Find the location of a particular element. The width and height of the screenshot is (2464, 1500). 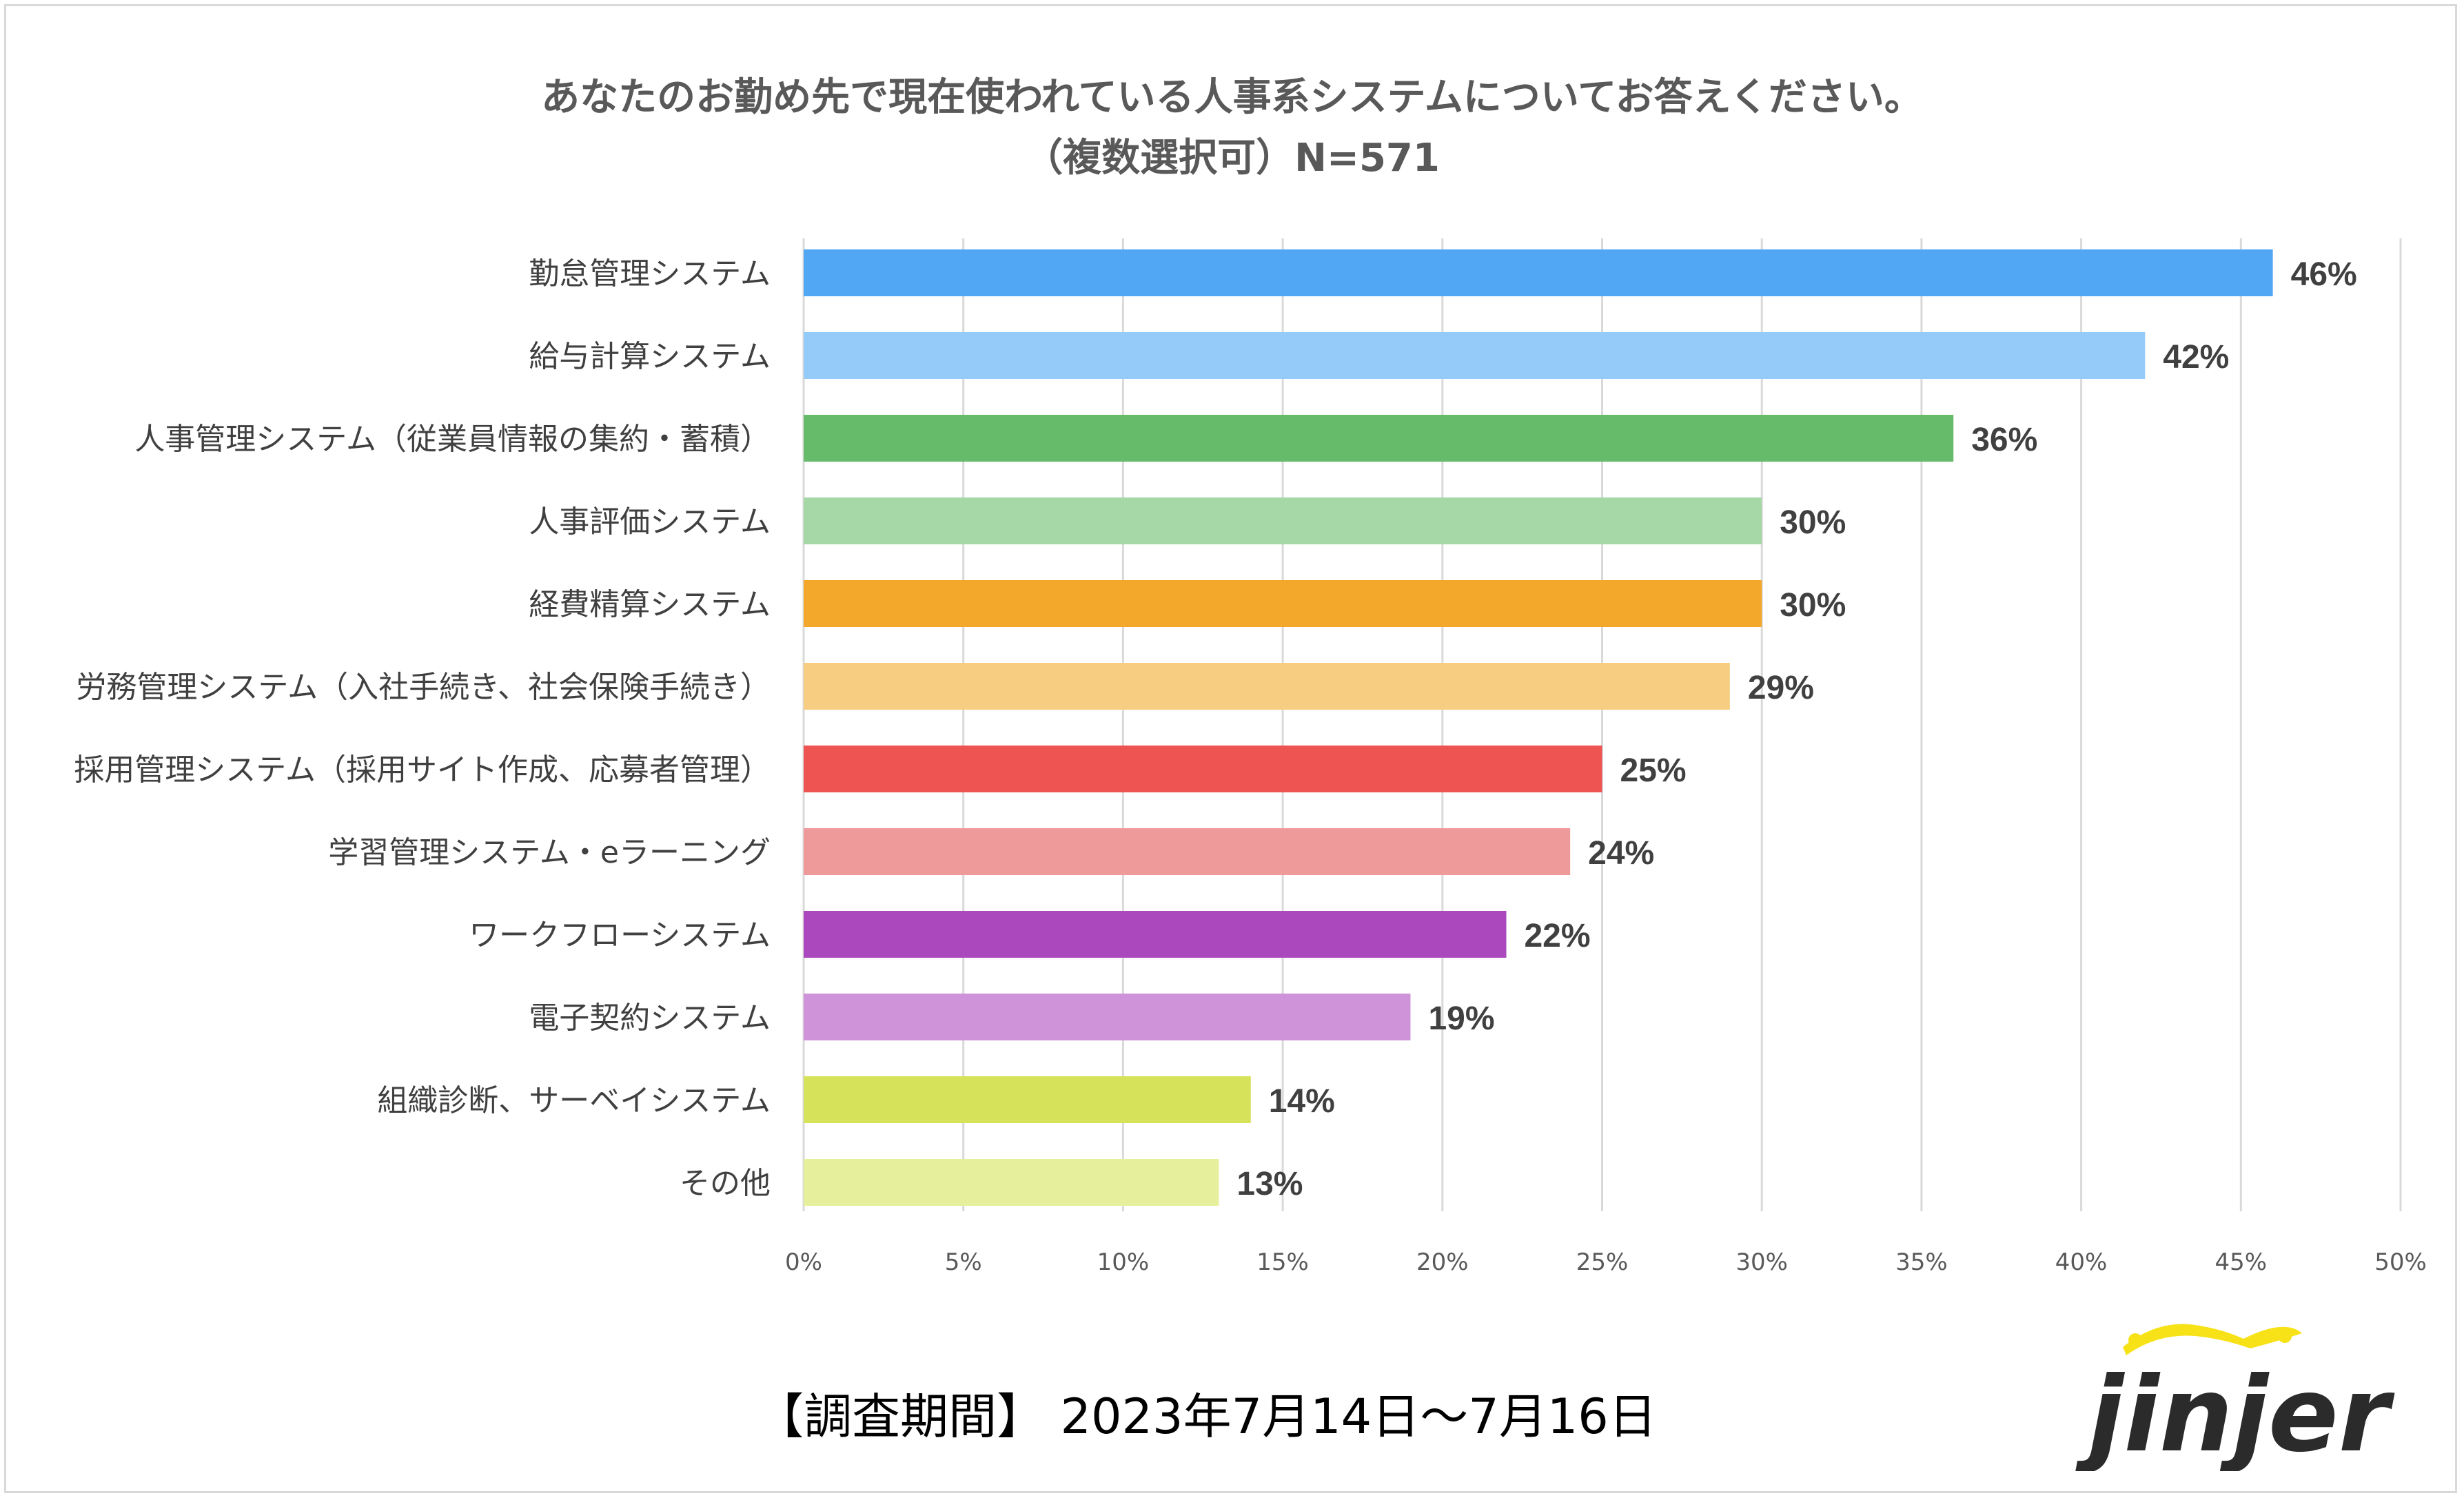

category-label: その他 is located at coordinates (725, 1183).